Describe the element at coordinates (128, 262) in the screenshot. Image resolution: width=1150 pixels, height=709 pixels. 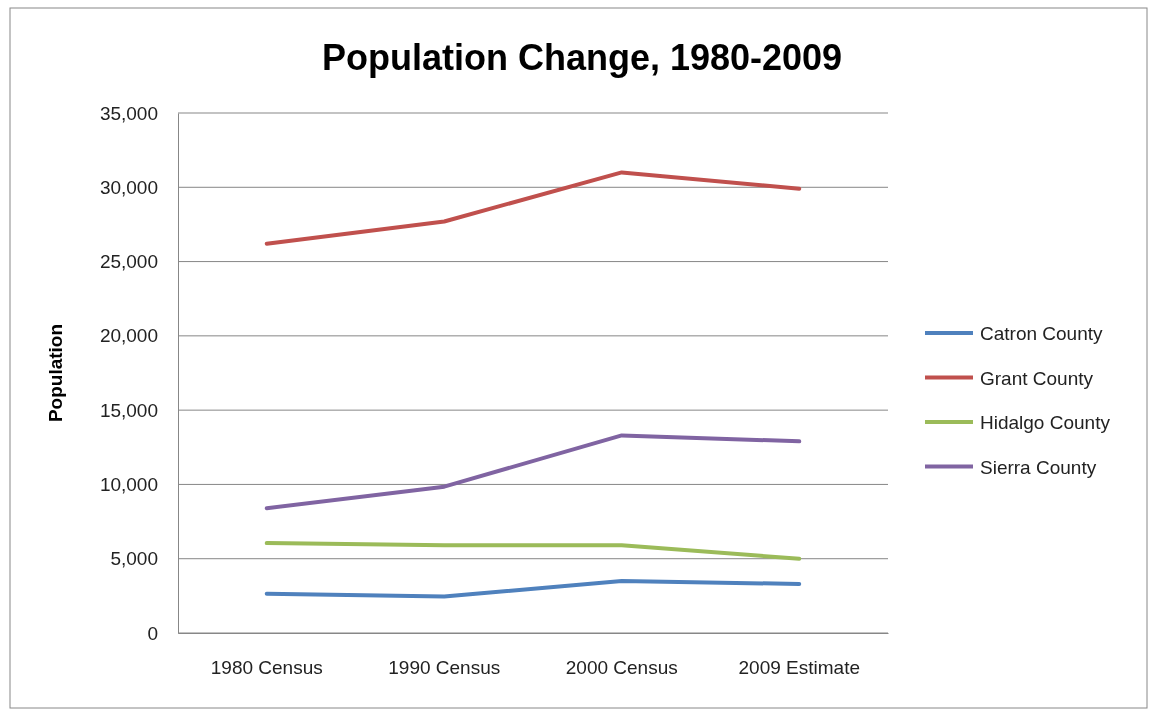
I see `y-tick-label: 25,000` at that location.